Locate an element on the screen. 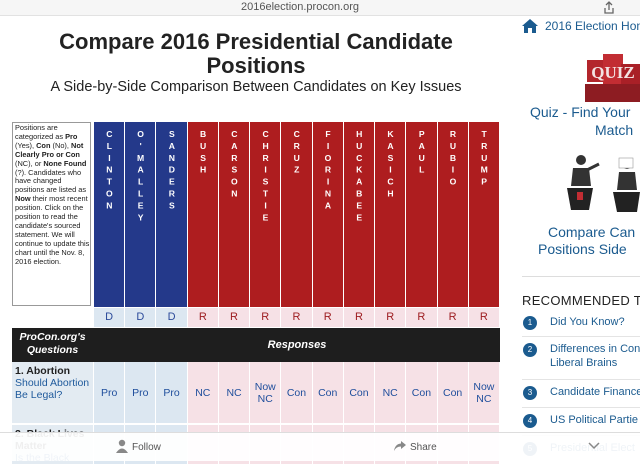  responses-header: Responses is located at coordinates (297, 345).